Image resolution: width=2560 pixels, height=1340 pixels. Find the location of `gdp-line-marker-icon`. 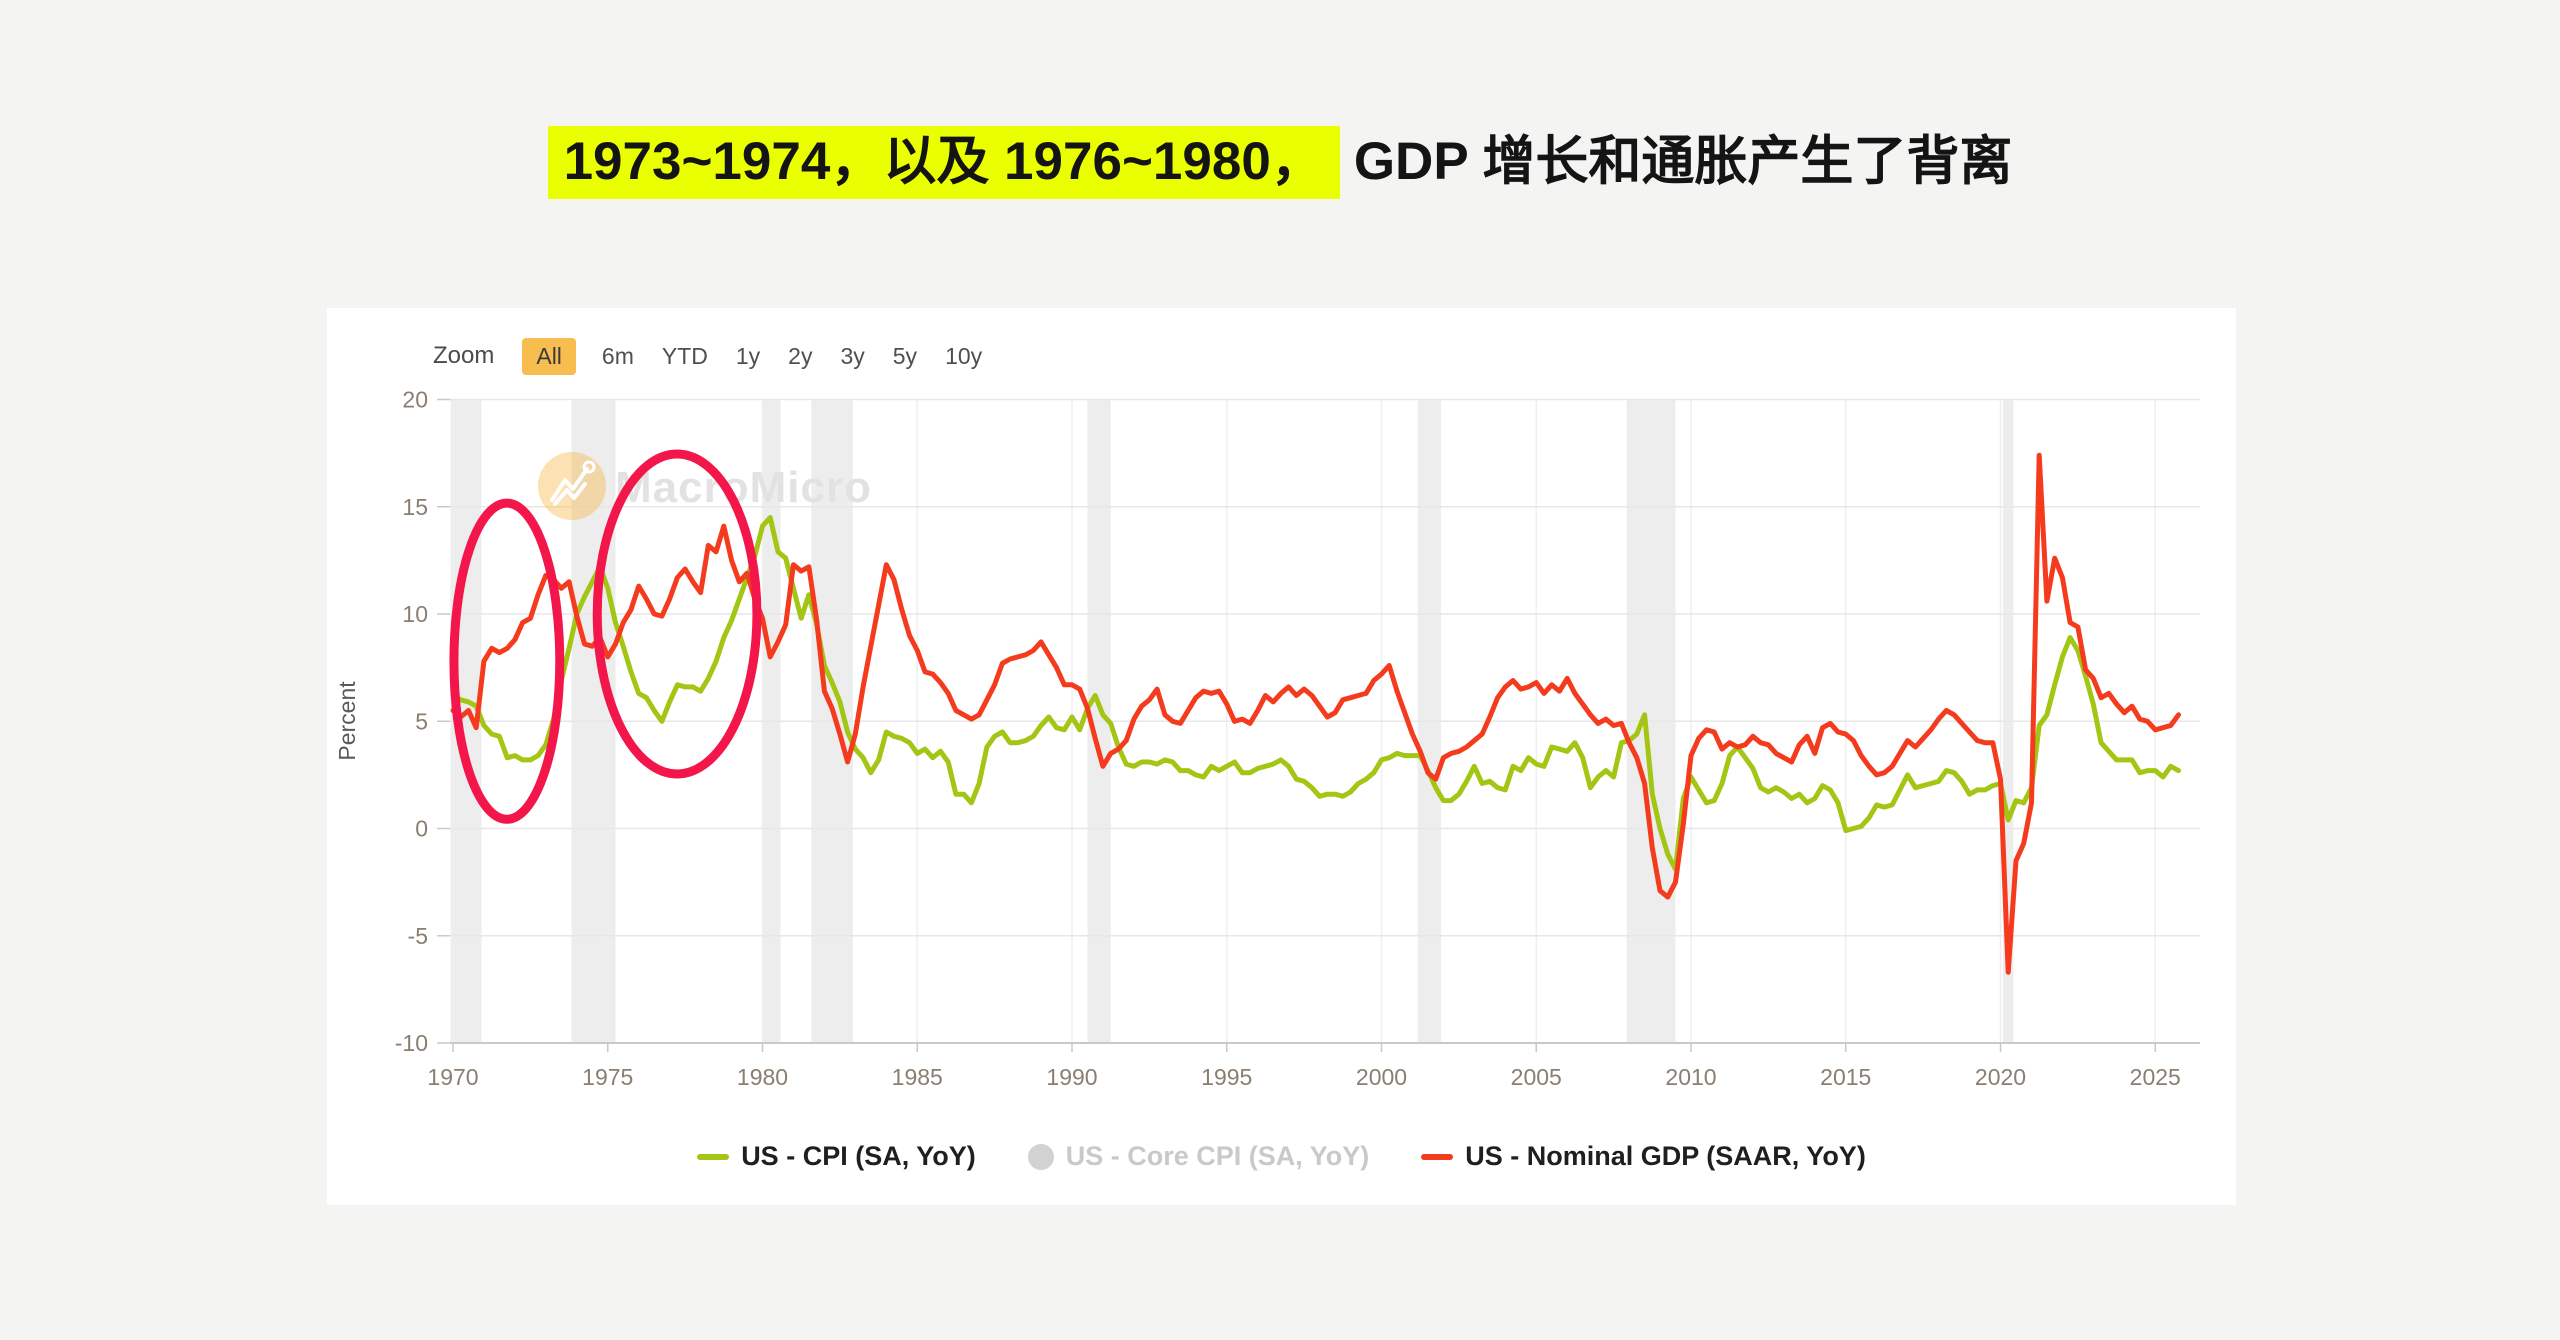

gdp-line-marker-icon is located at coordinates (1437, 1156).